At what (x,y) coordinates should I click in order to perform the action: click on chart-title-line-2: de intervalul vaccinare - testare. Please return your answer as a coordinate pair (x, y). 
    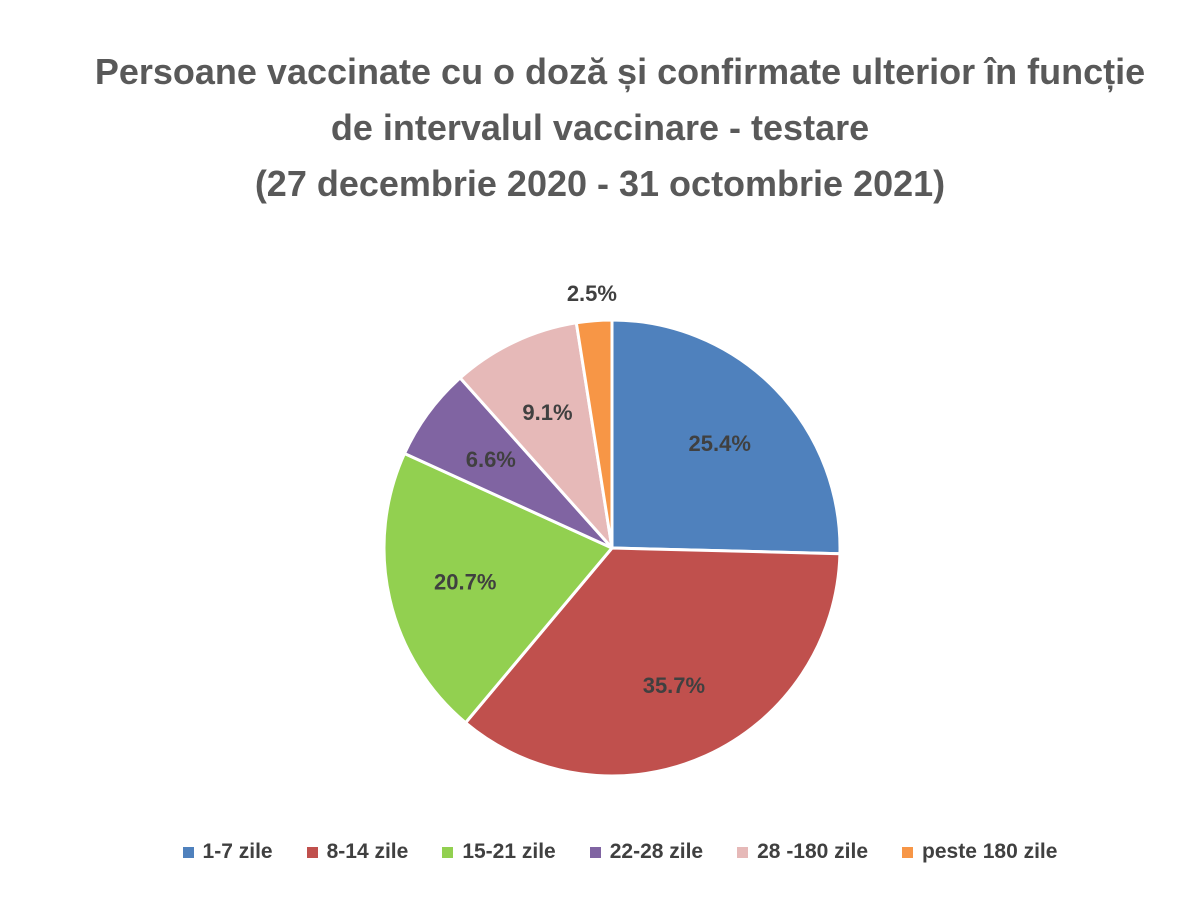
    Looking at the image, I should click on (600, 127).